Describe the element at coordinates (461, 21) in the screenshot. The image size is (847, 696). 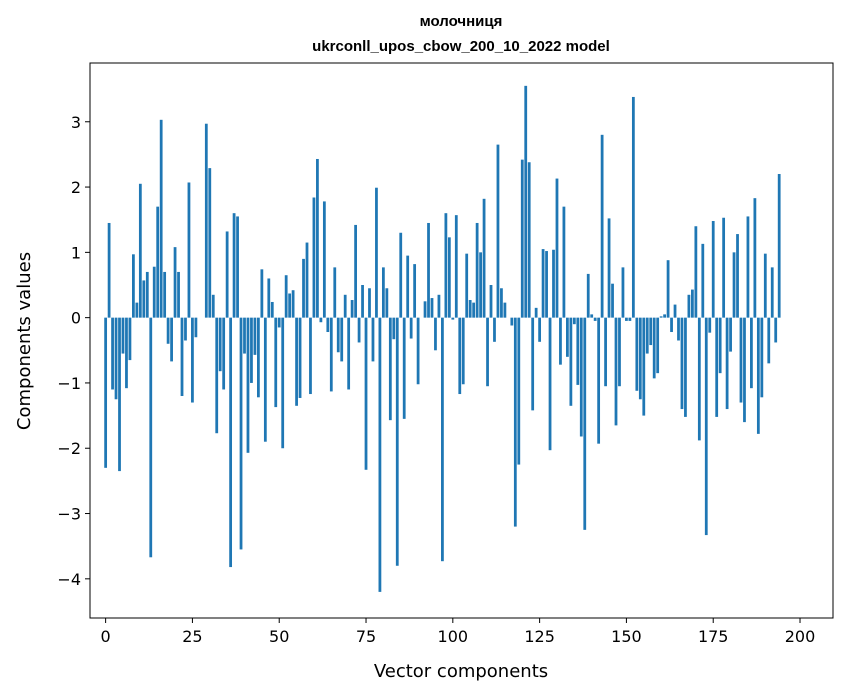
I see `chart-title: молочниця` at that location.